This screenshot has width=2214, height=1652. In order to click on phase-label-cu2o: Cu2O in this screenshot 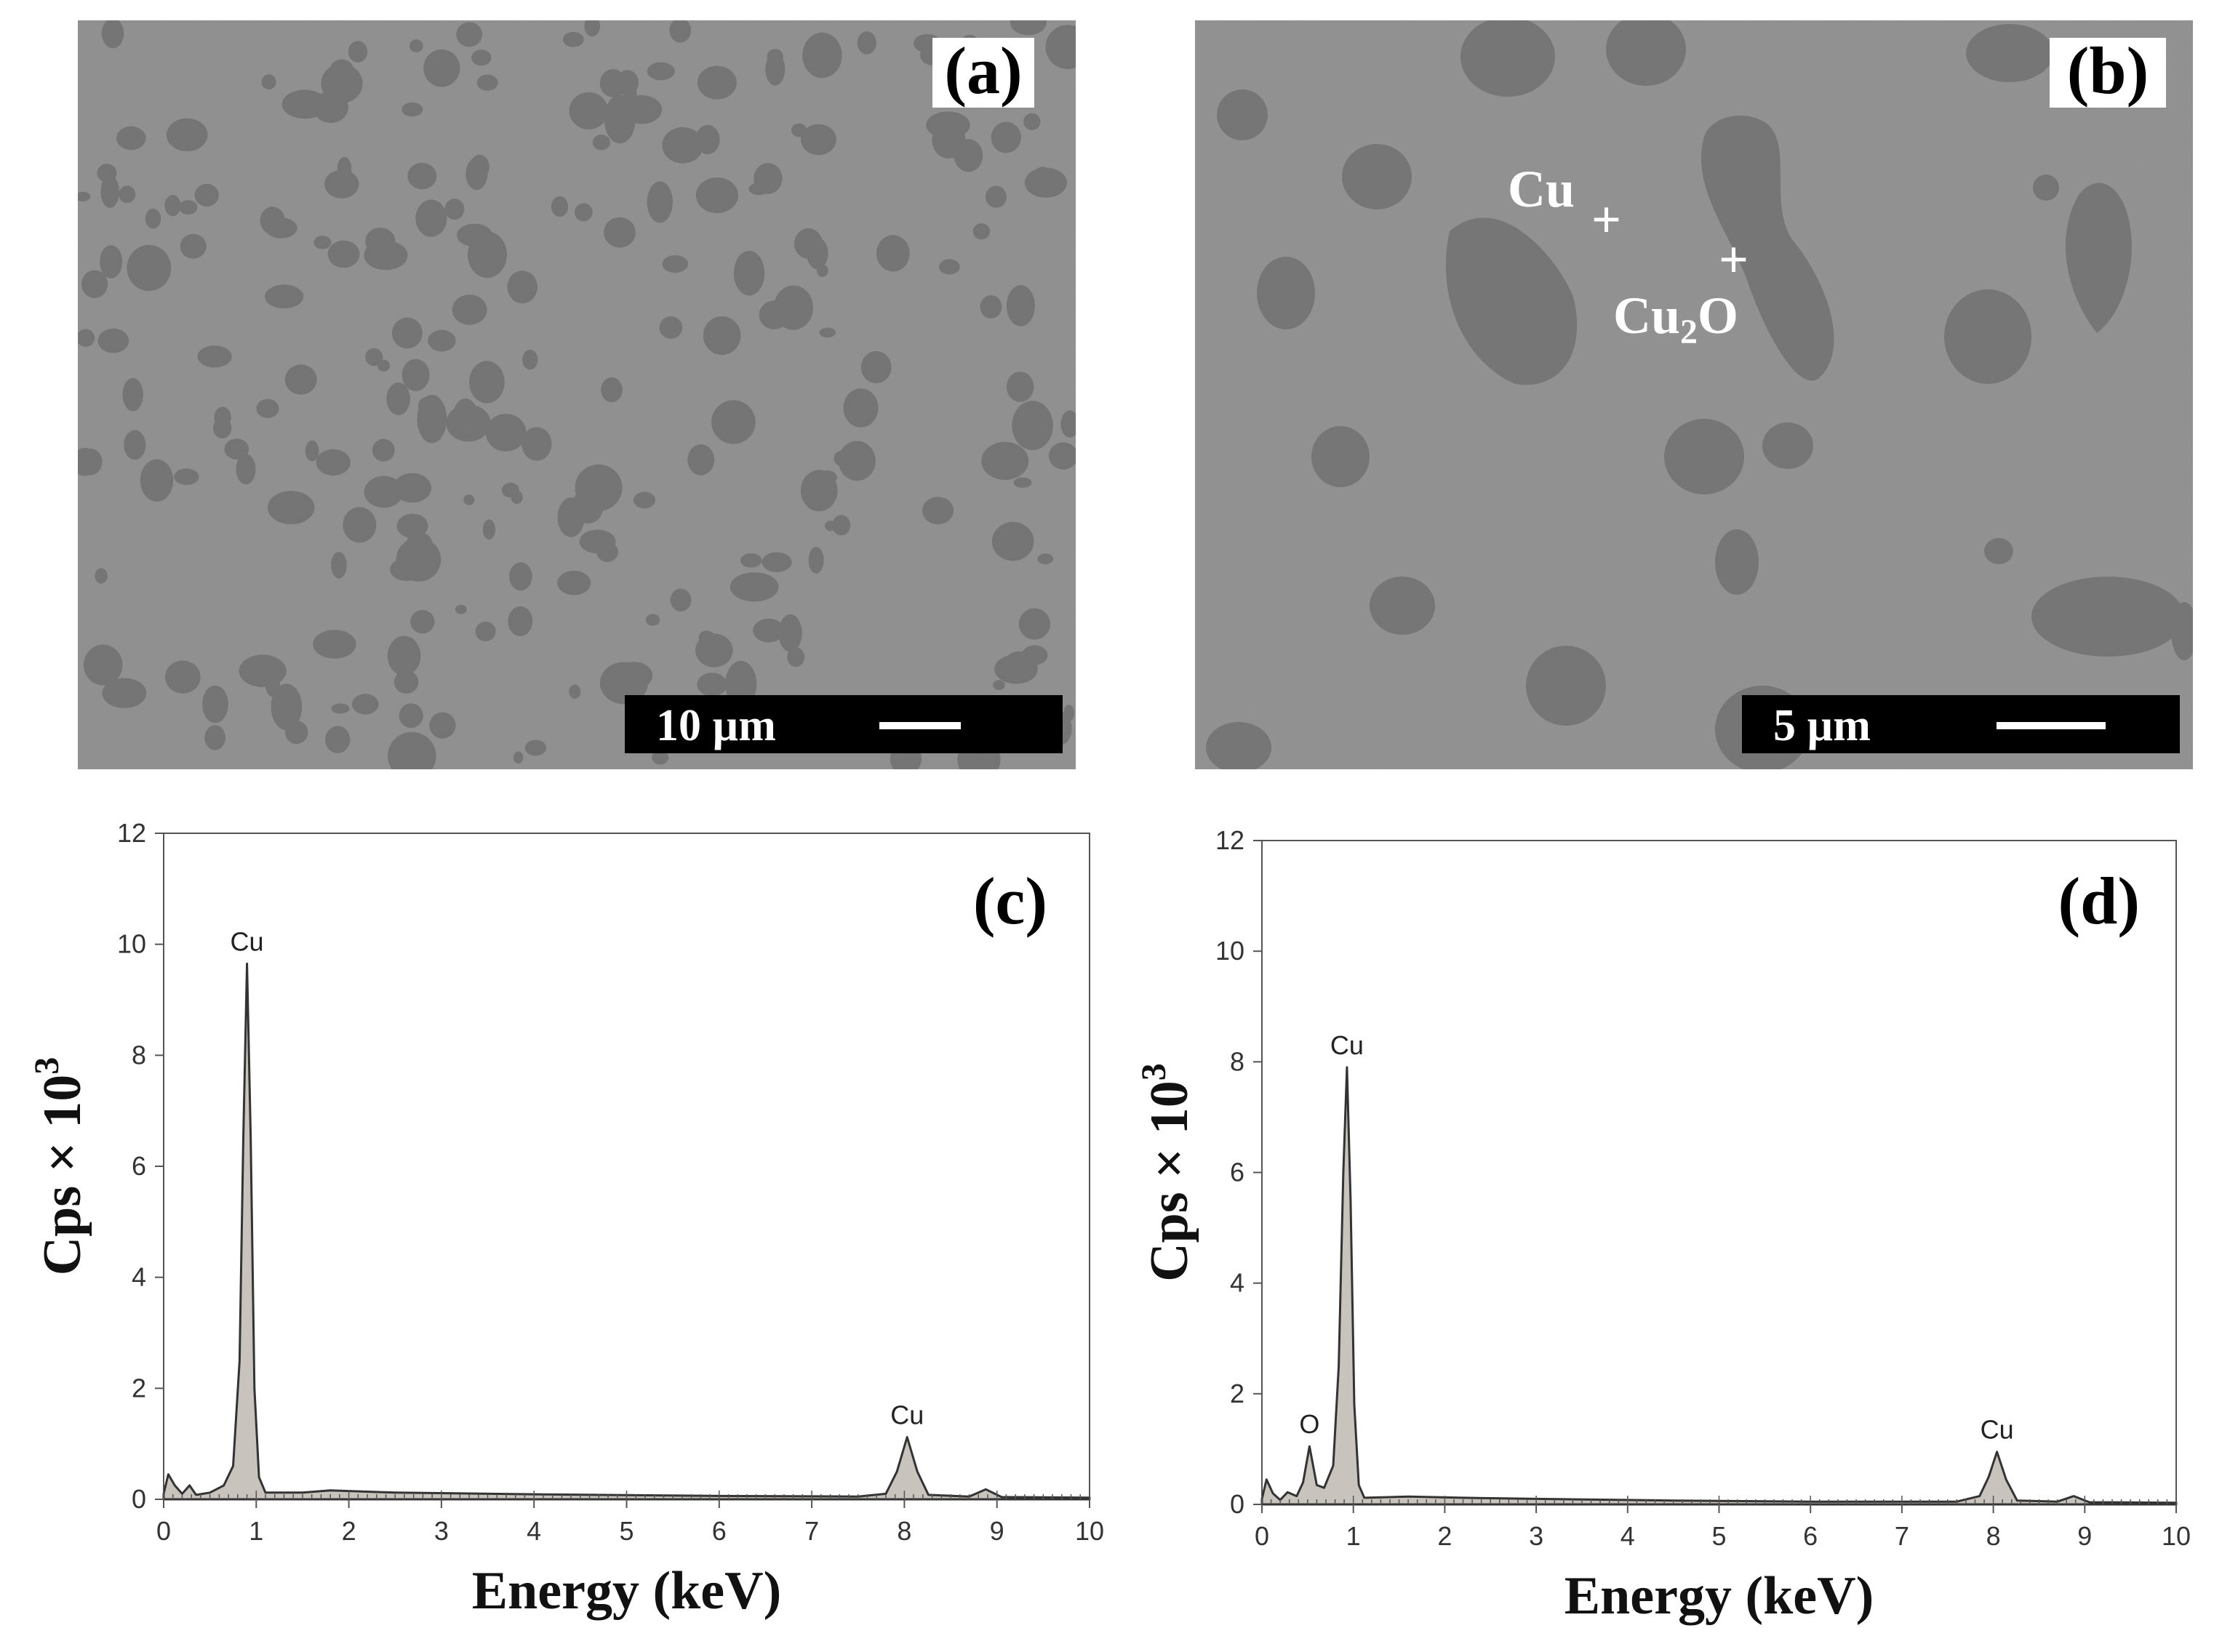, I will do `click(1676, 318)`.